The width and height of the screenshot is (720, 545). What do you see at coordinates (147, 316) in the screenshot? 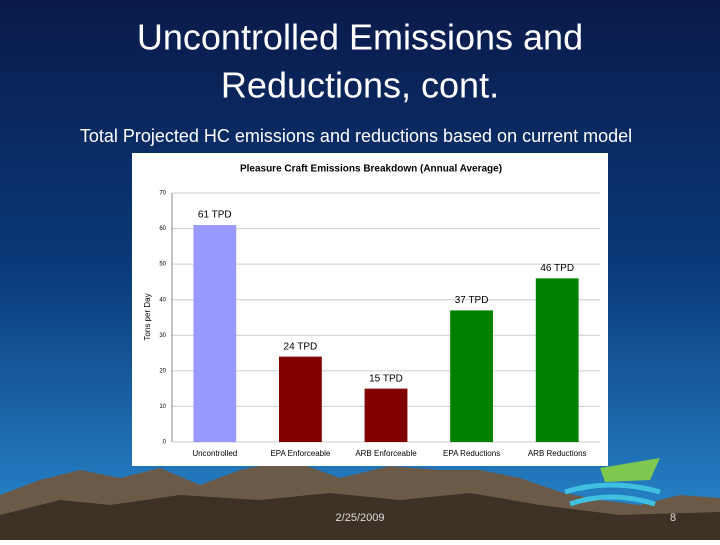
I see `y-axis-label: Tons per Day` at bounding box center [147, 316].